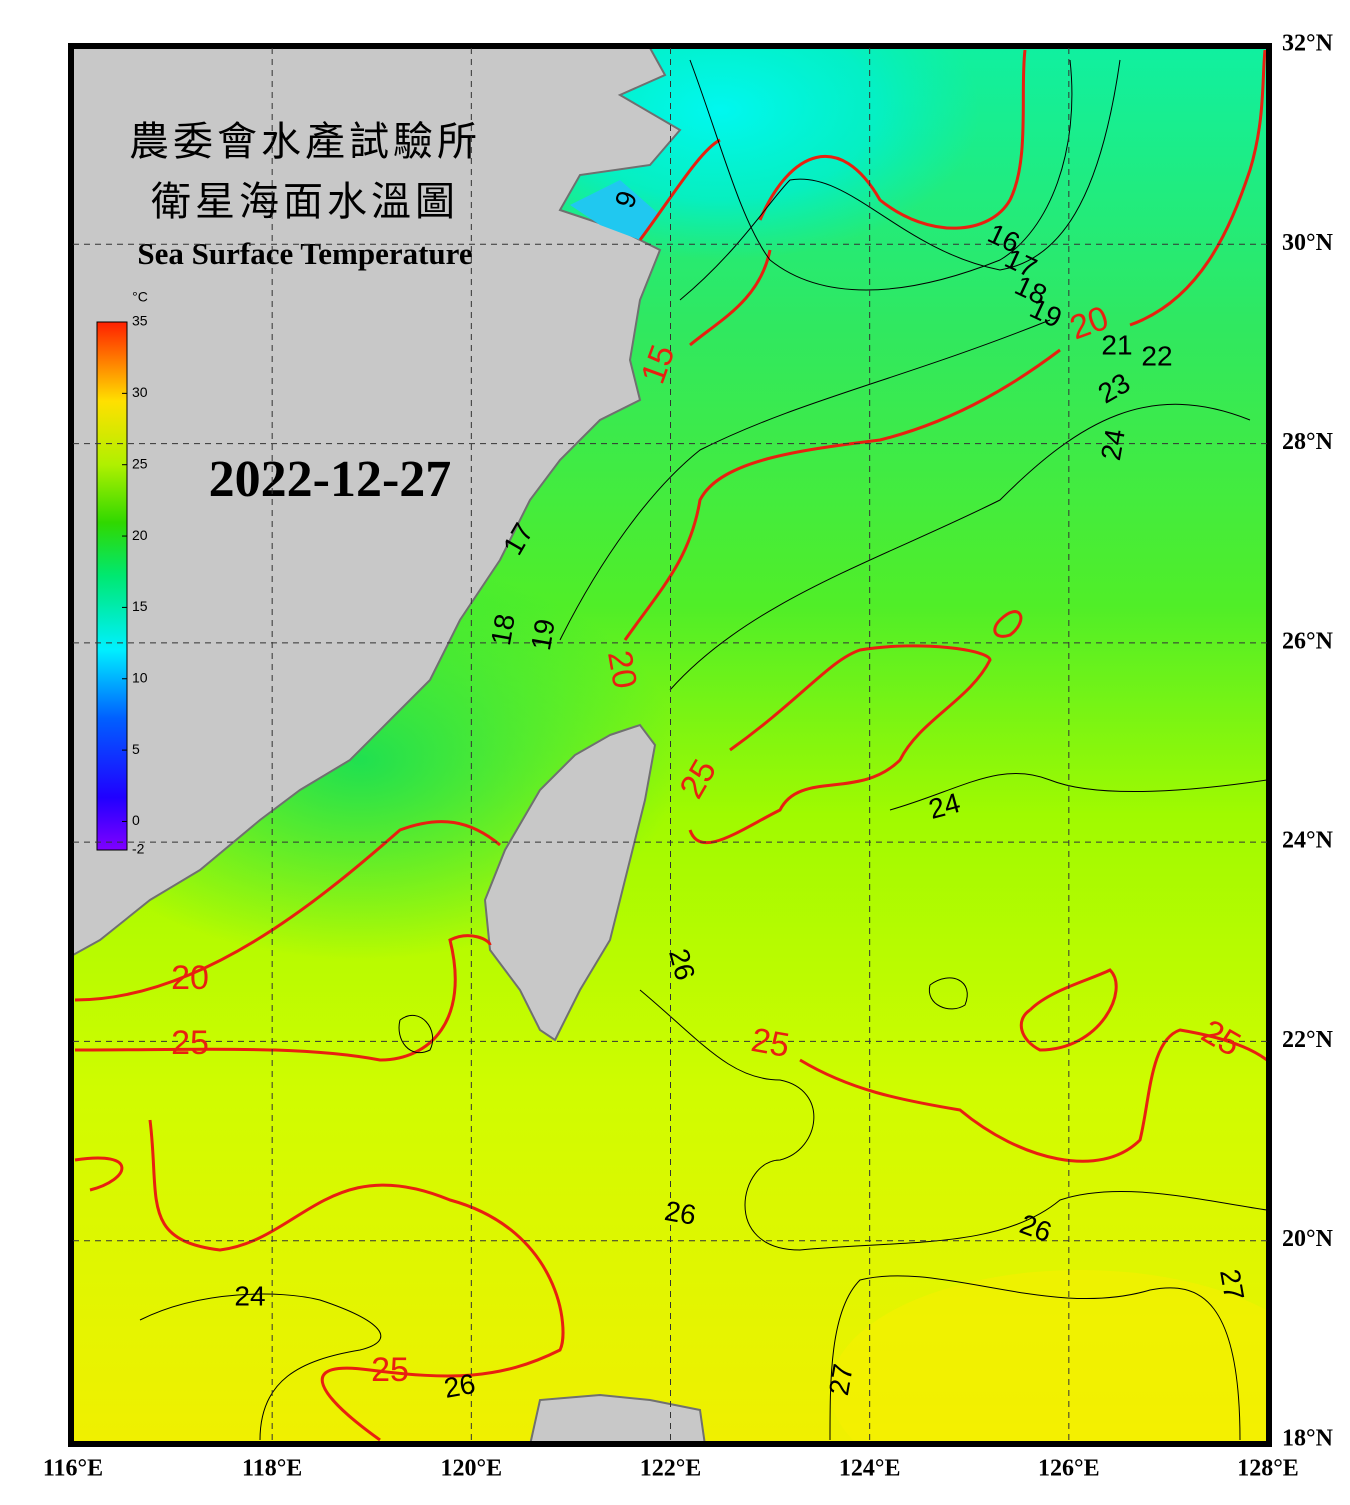  I want to click on contour-loop, so click(948, 993).